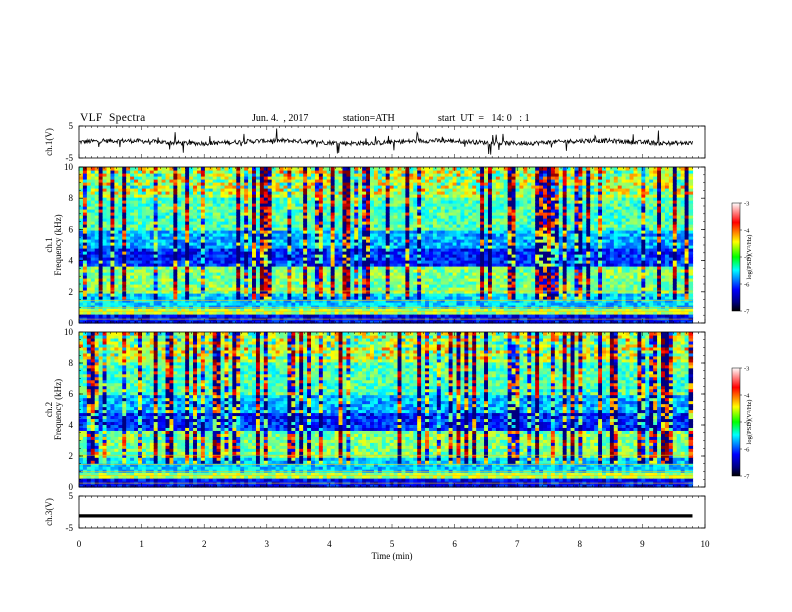  I want to click on x-tick-label: 2, so click(204, 544).